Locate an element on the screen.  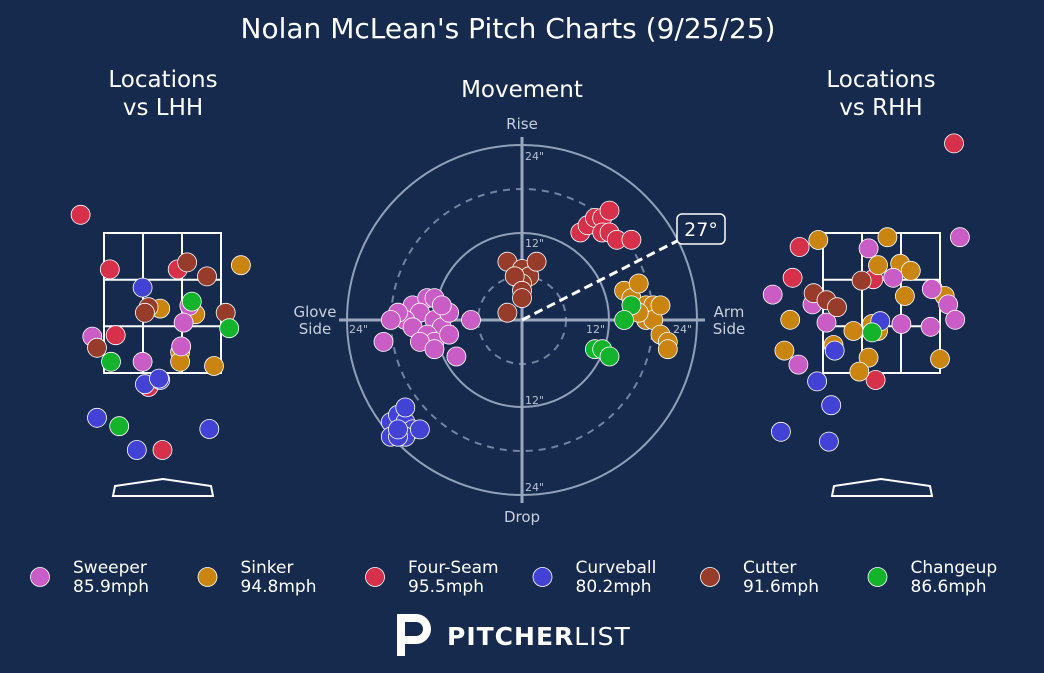
tick-right-12: 12" is located at coordinates (595, 329).